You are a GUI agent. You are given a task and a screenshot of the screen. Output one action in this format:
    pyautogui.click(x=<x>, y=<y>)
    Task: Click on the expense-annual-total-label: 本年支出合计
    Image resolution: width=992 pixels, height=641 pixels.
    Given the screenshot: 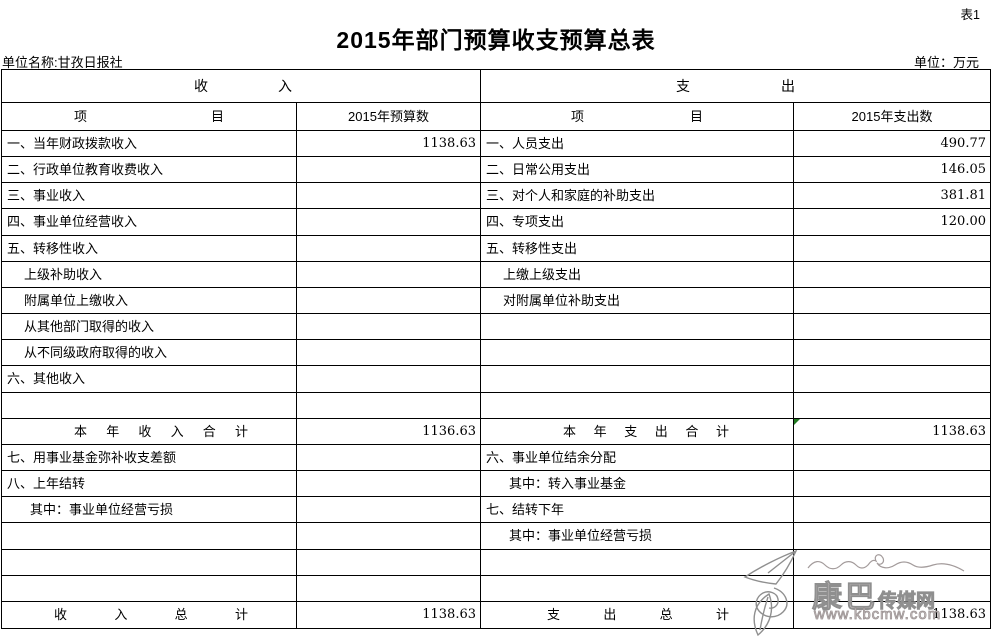 What is the action you would take?
    pyautogui.click(x=637, y=431)
    